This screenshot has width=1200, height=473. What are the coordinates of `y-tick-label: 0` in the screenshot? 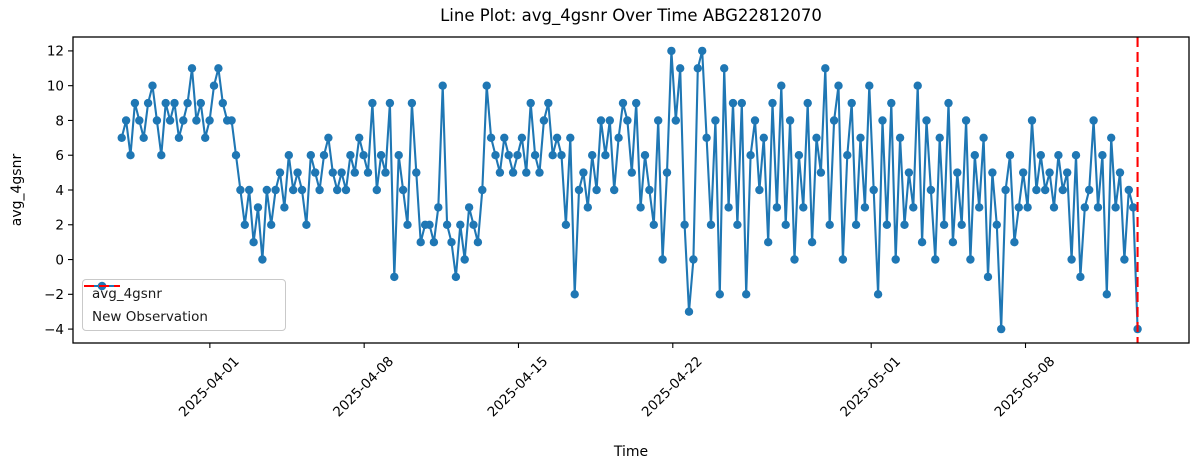 It's located at (59, 260).